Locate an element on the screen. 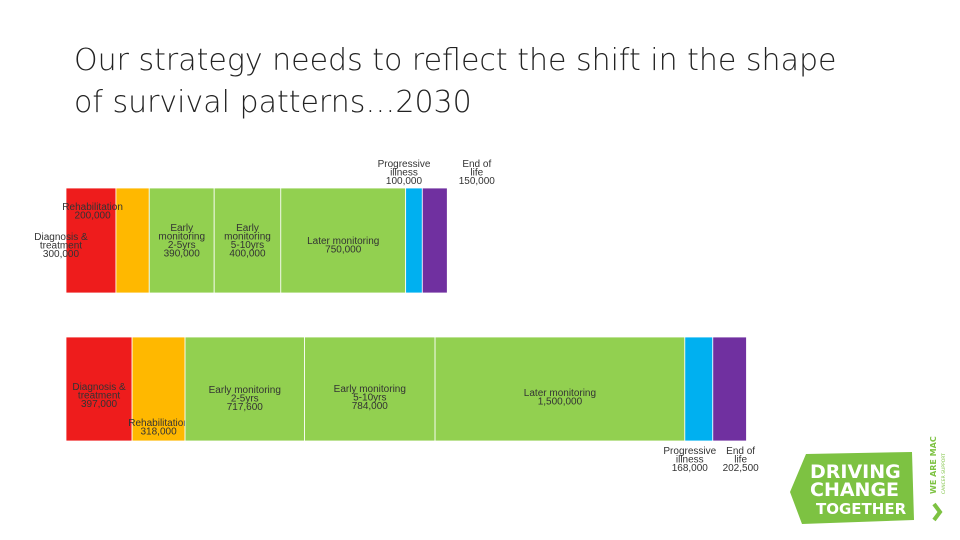 This screenshot has height=540, width=960. data-label-early-monitoring-5-10yrs: Early monitoring 5-10yrs 400,000 is located at coordinates (247, 241).